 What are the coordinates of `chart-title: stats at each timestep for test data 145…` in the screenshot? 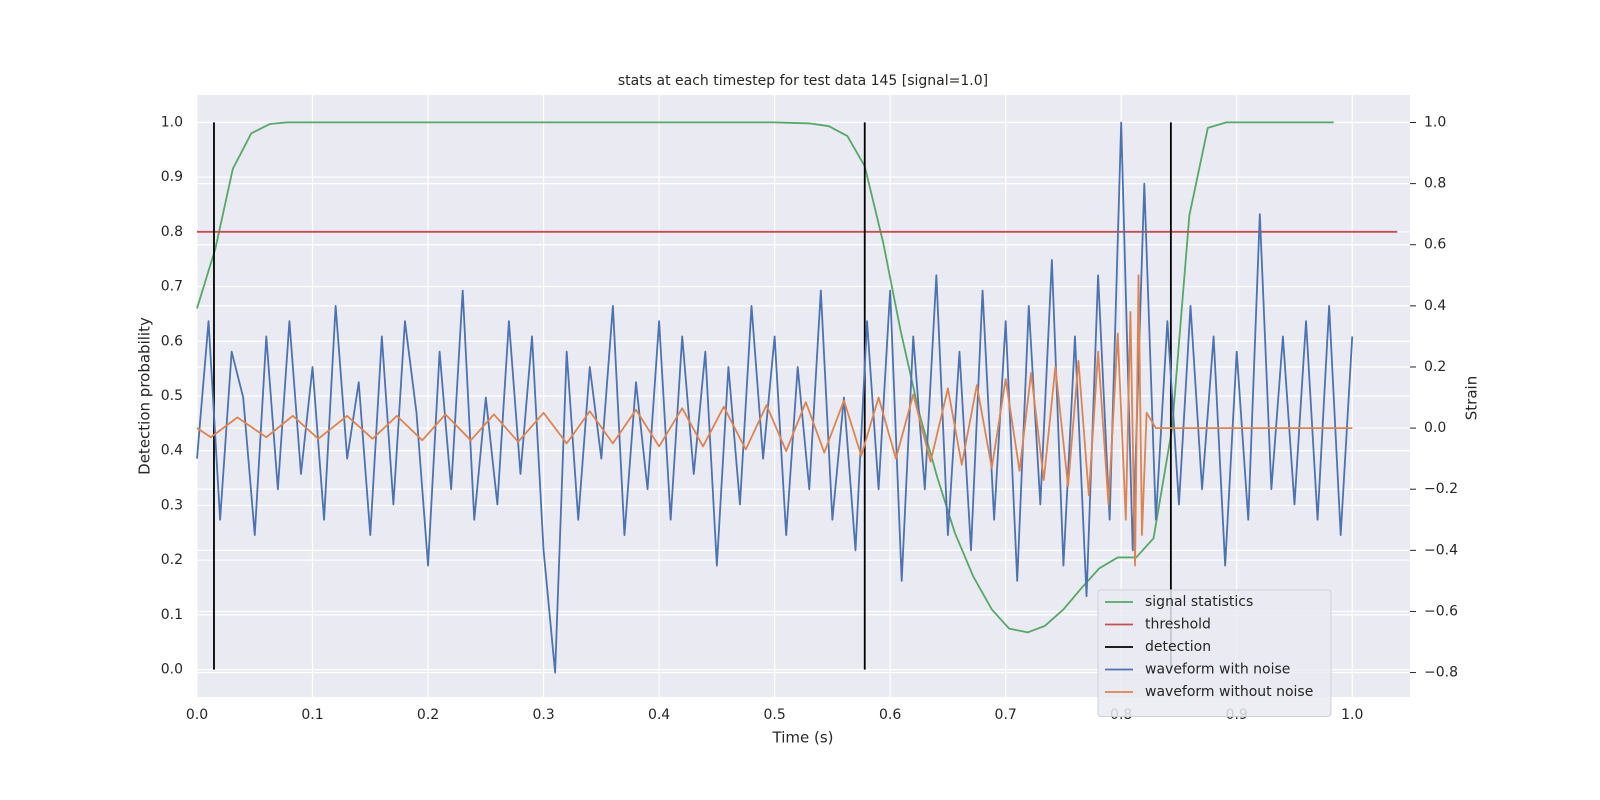 It's located at (803, 81).